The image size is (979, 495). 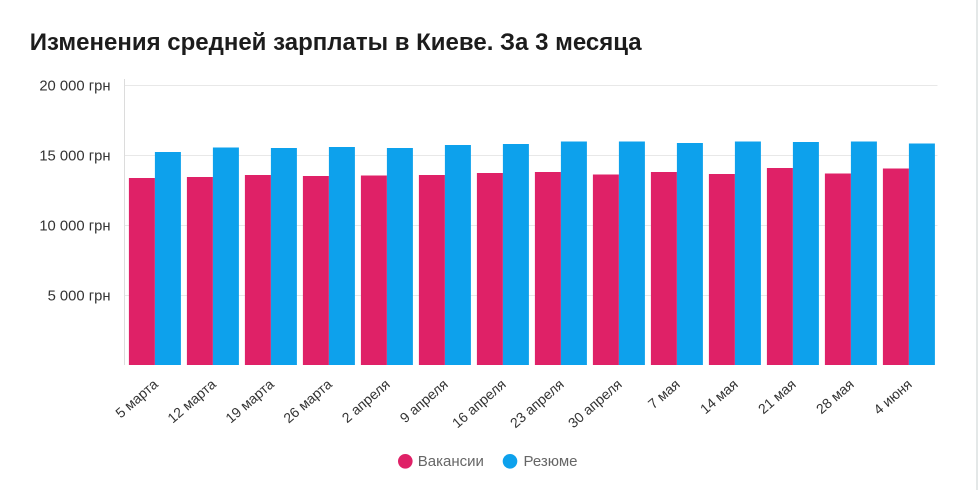 I want to click on svg-text: 10 000 грн, so click(x=74, y=226).